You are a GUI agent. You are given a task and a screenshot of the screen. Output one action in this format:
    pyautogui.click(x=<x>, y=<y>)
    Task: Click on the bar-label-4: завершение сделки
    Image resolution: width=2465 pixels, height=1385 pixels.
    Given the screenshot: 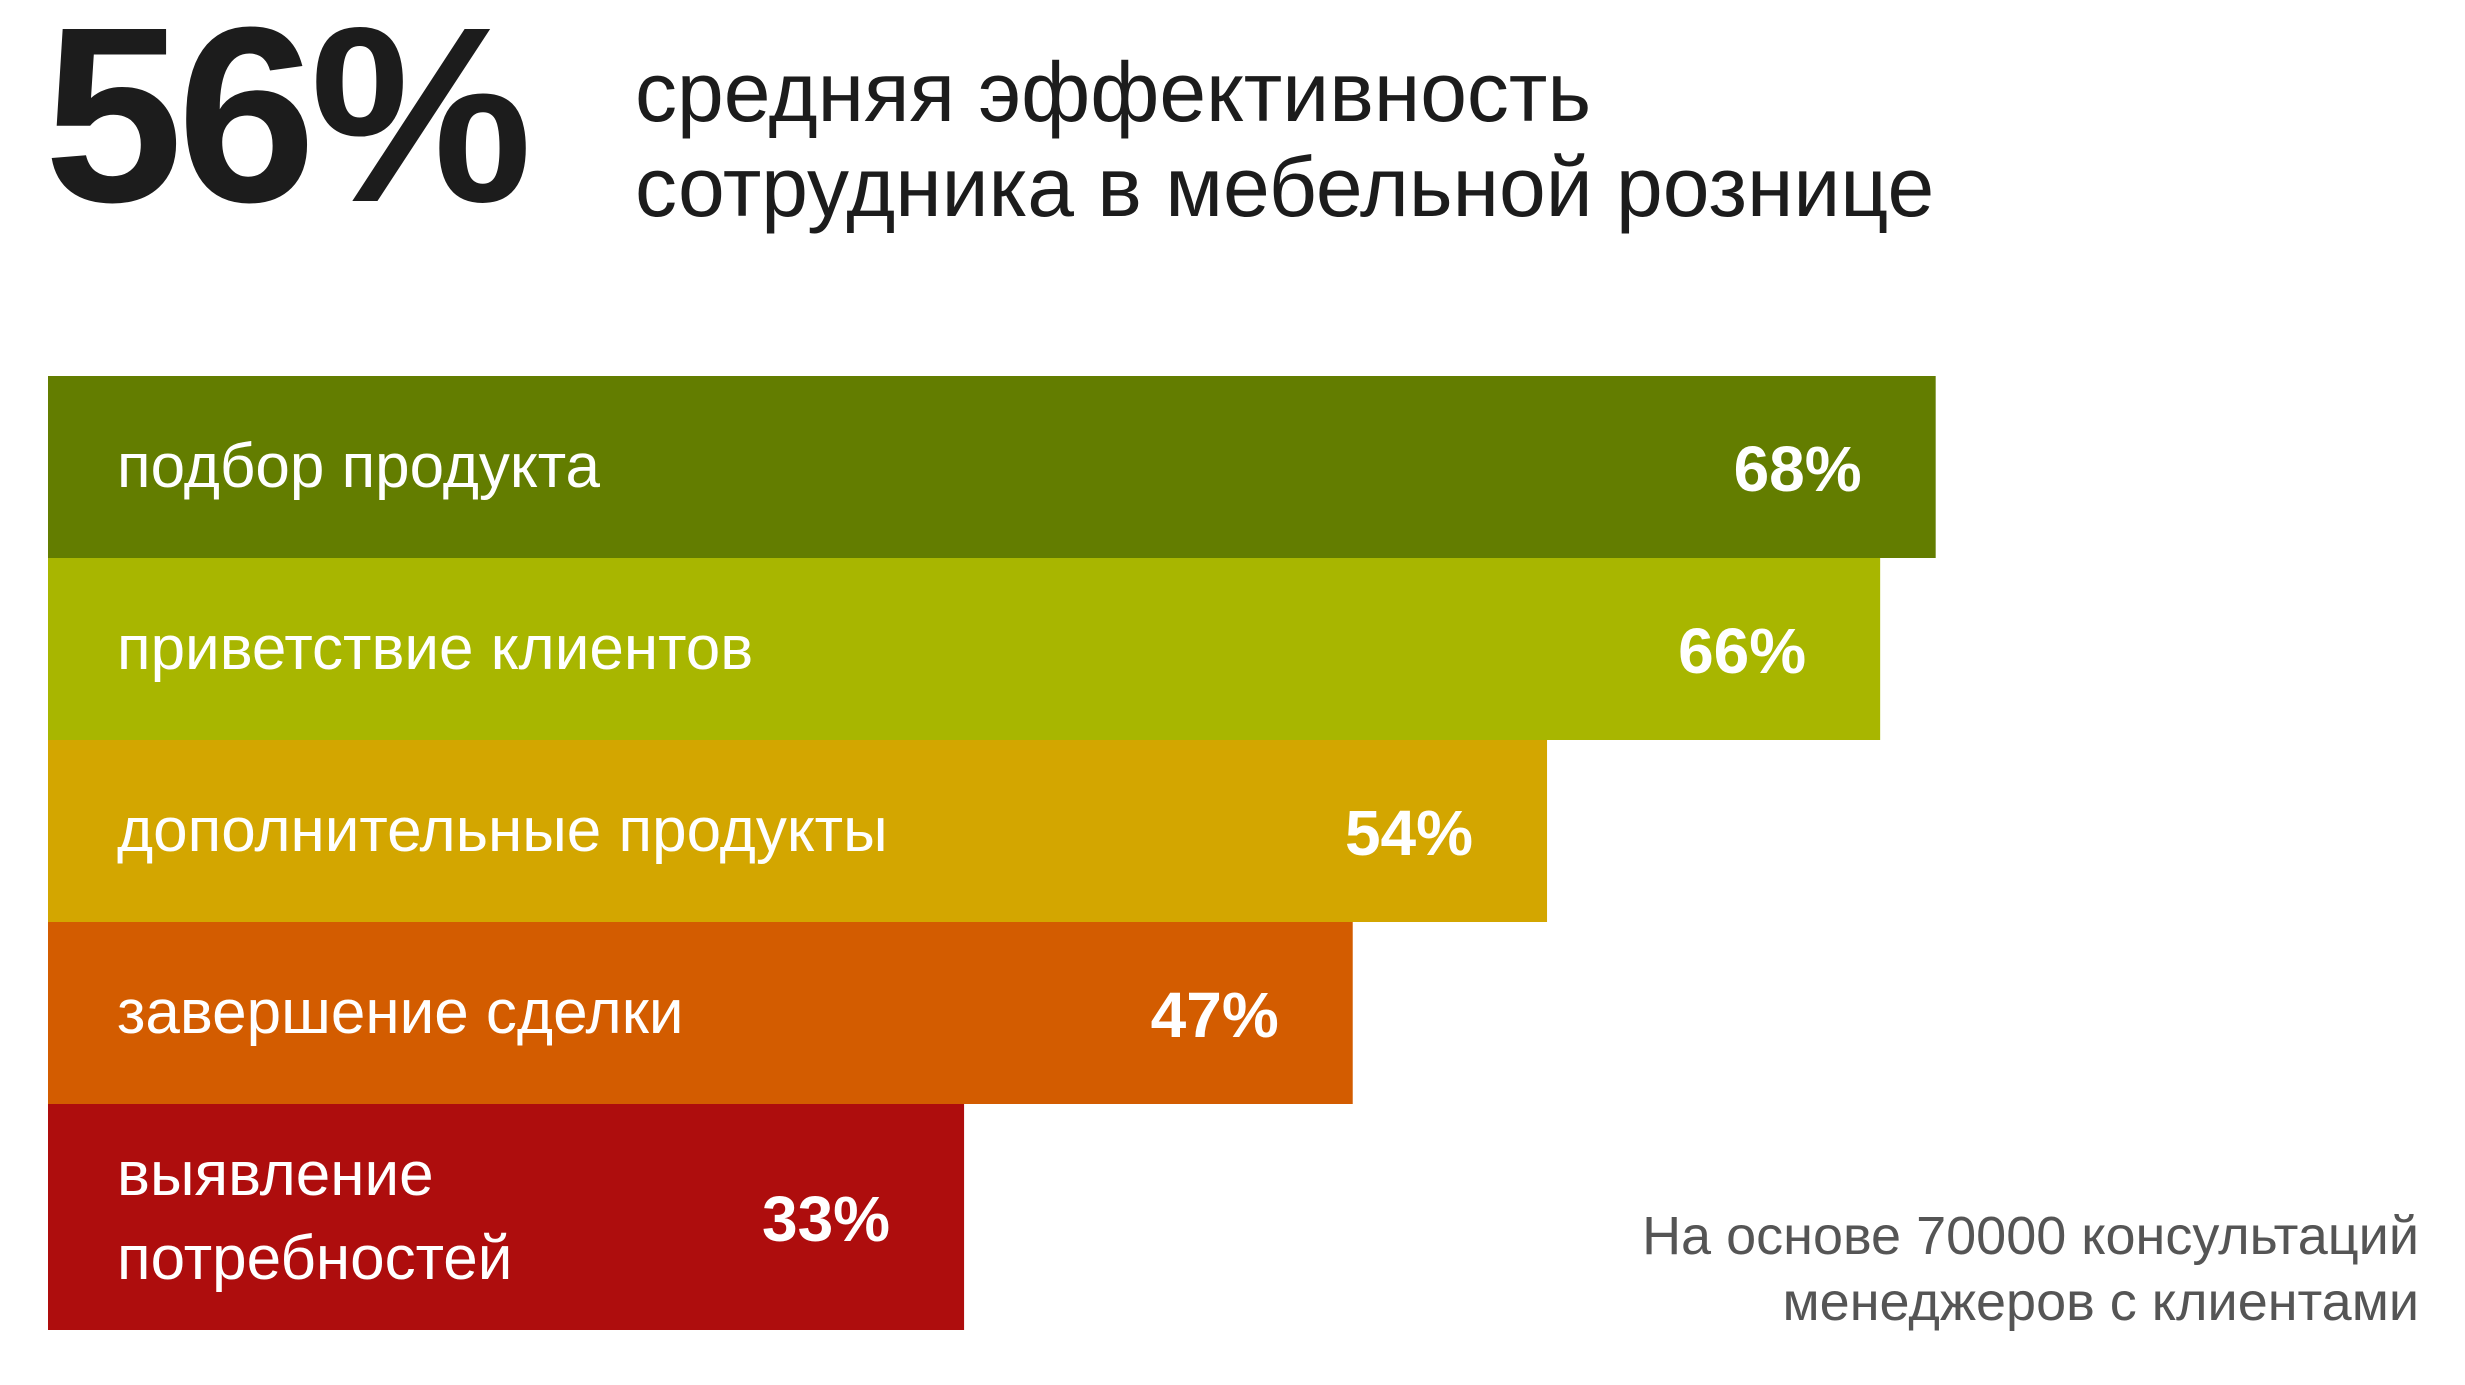 What is the action you would take?
    pyautogui.click(x=400, y=1012)
    